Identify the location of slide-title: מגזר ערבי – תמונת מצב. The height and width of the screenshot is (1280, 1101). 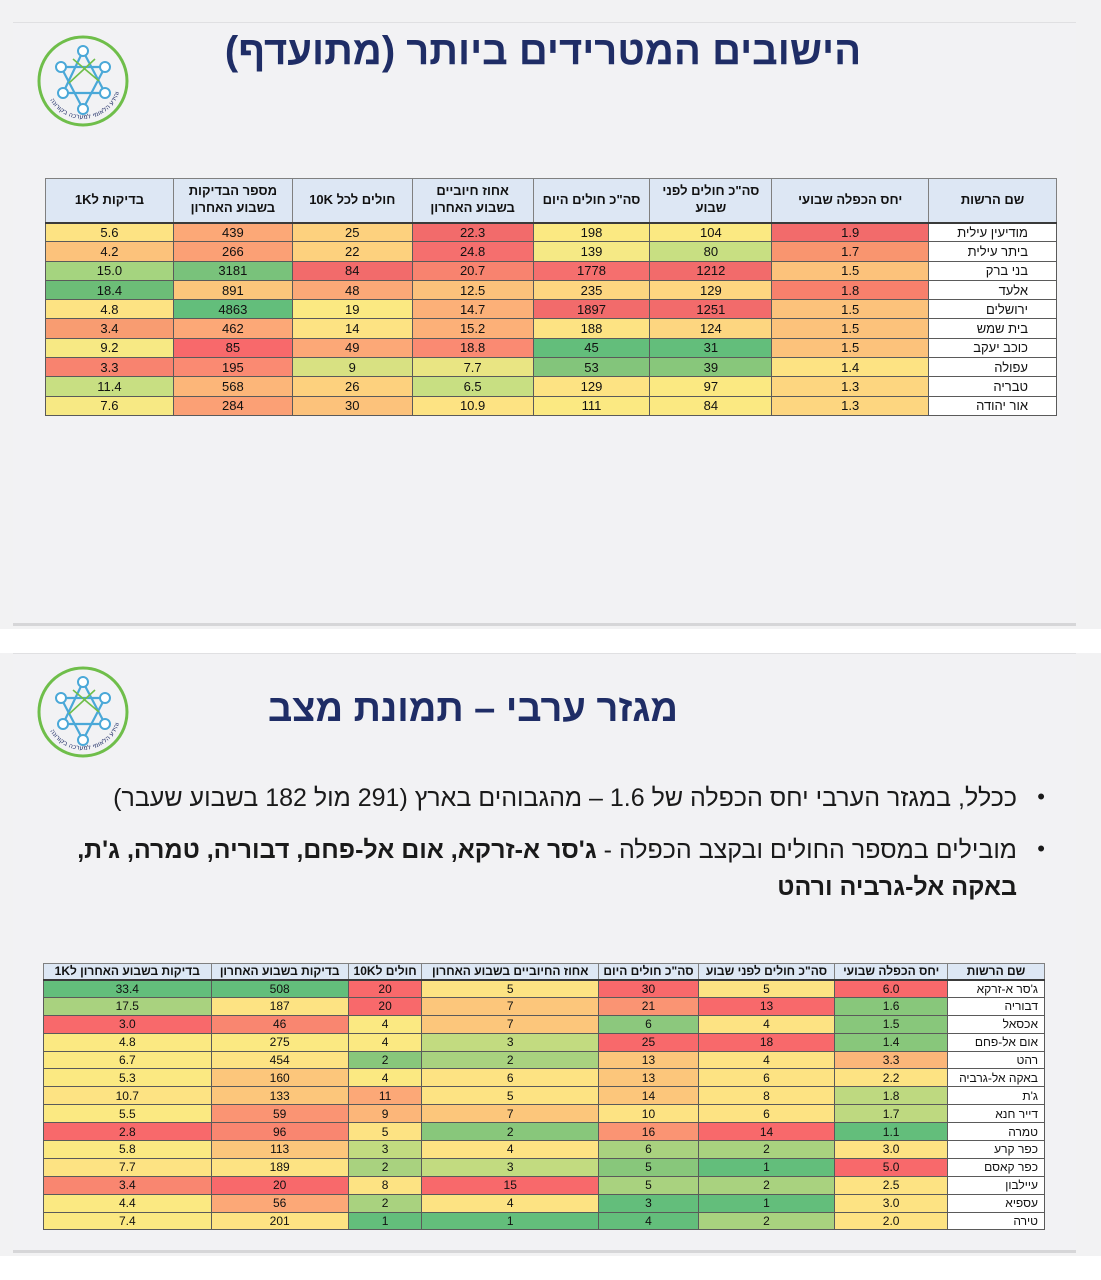
(473, 709).